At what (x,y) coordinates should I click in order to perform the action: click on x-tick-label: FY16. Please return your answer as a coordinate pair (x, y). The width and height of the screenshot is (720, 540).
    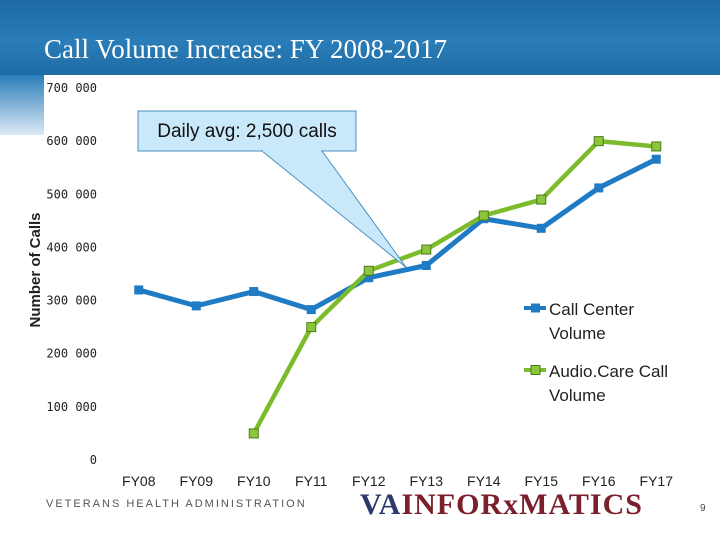
    Looking at the image, I should click on (599, 481).